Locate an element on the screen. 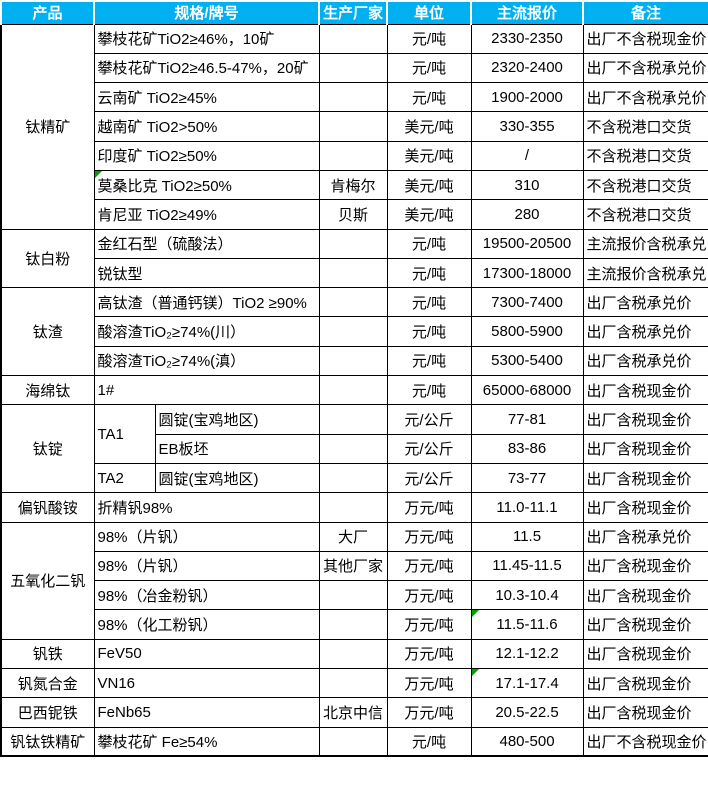 The image size is (708, 809). note-cell: 出厂不含税承兑价 is located at coordinates (645, 97).